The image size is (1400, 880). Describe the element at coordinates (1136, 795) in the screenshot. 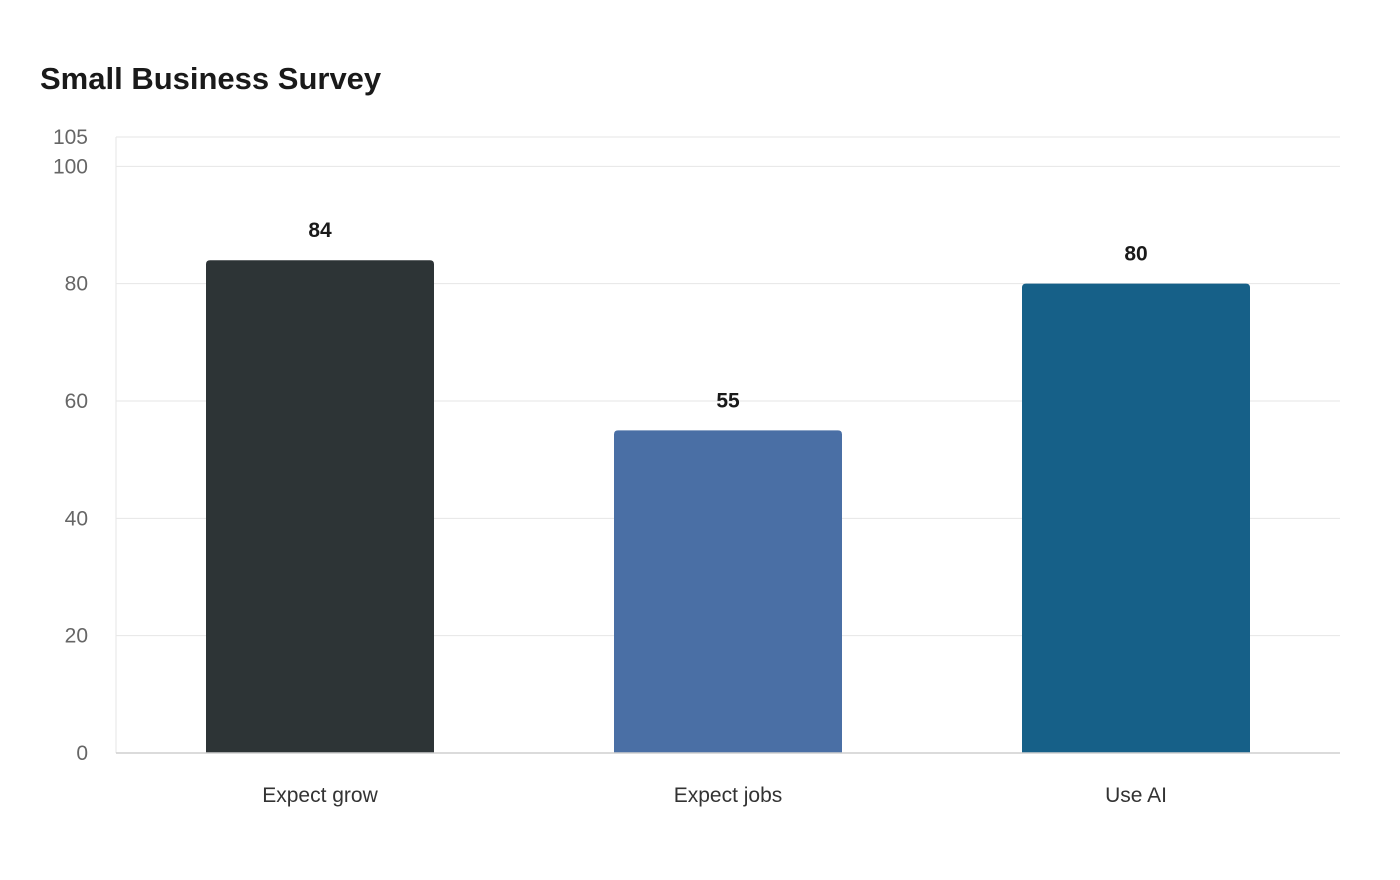

I see `x-tick-label: Use AI` at that location.